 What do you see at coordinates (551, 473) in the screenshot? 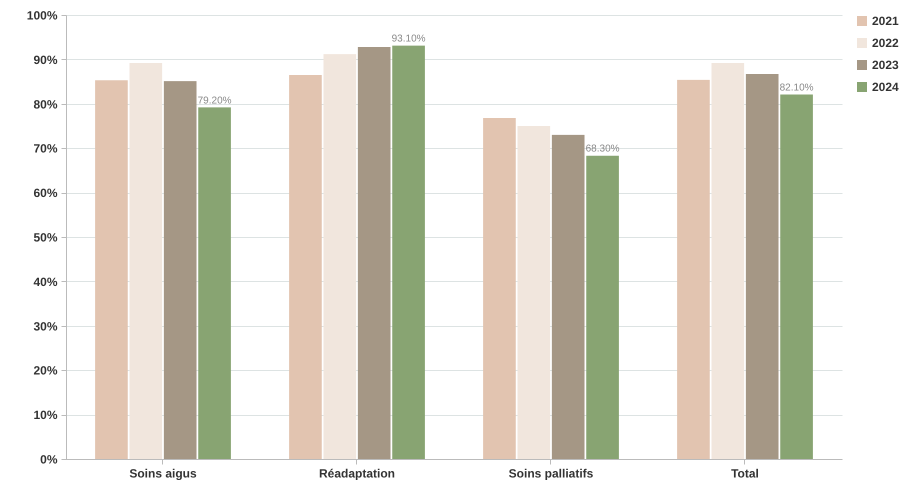
I see `x-tick-label: Soins palliatifs` at bounding box center [551, 473].